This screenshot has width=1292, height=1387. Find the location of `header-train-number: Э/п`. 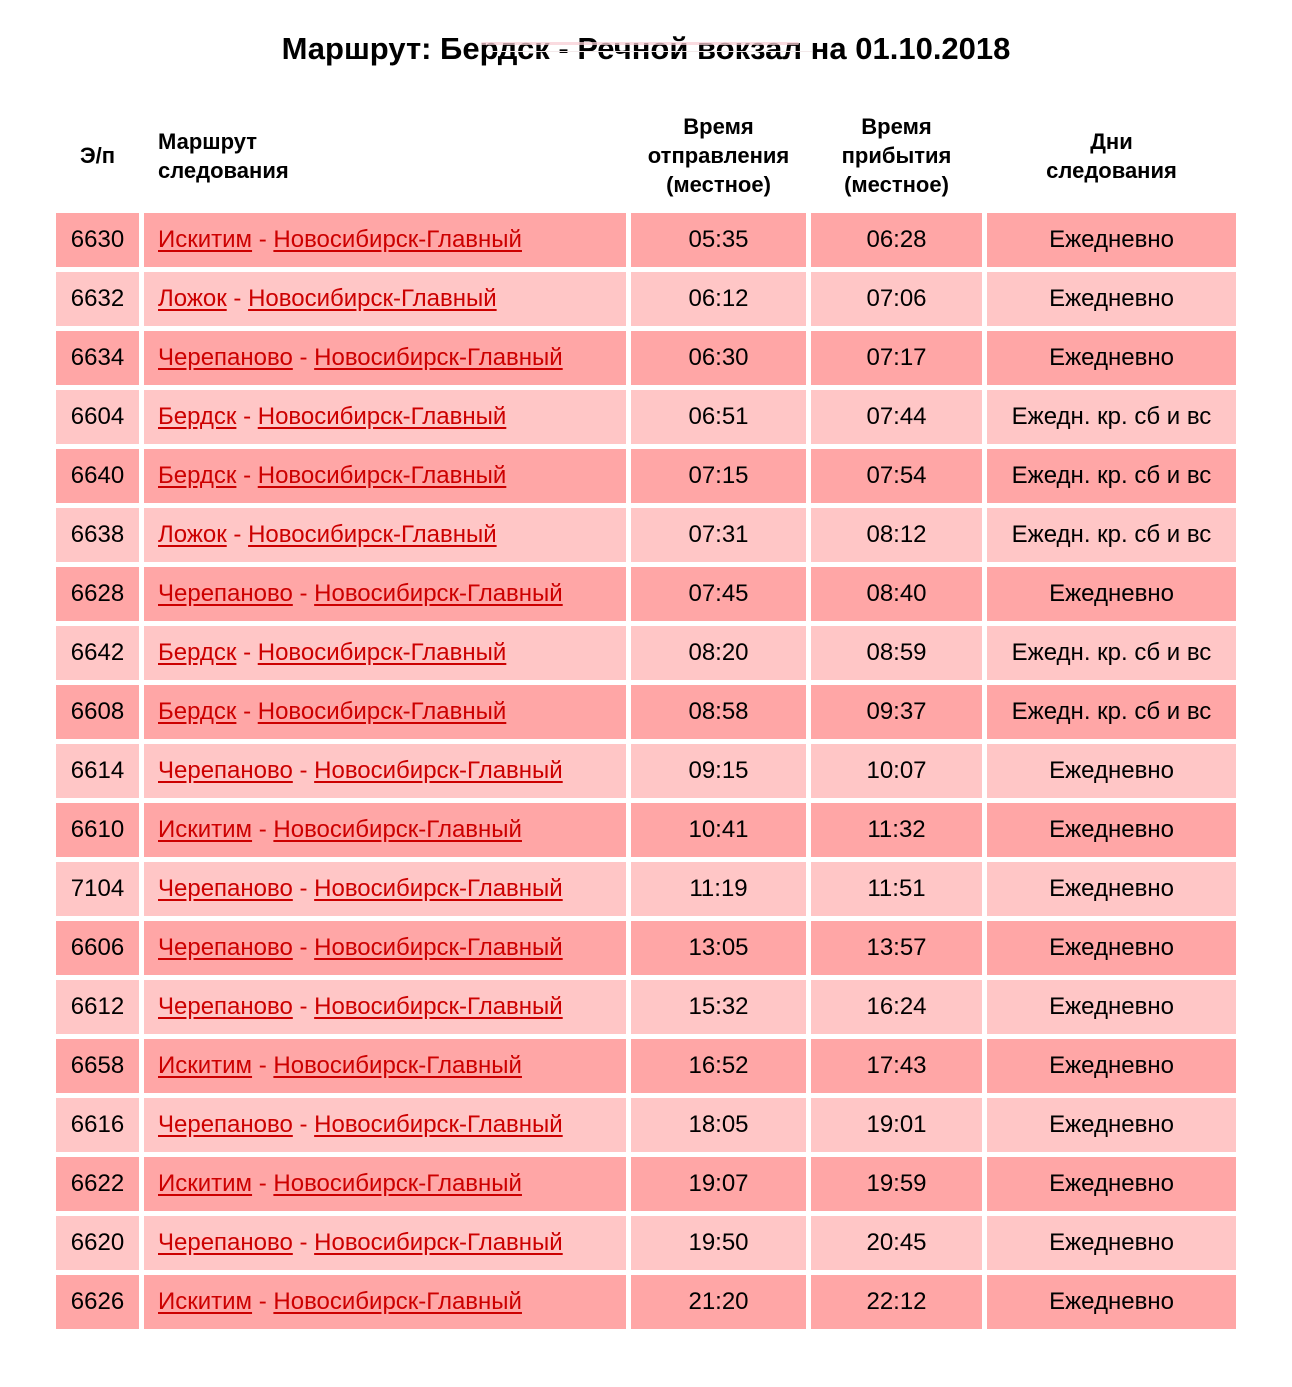

header-train-number: Э/п is located at coordinates (97, 155).